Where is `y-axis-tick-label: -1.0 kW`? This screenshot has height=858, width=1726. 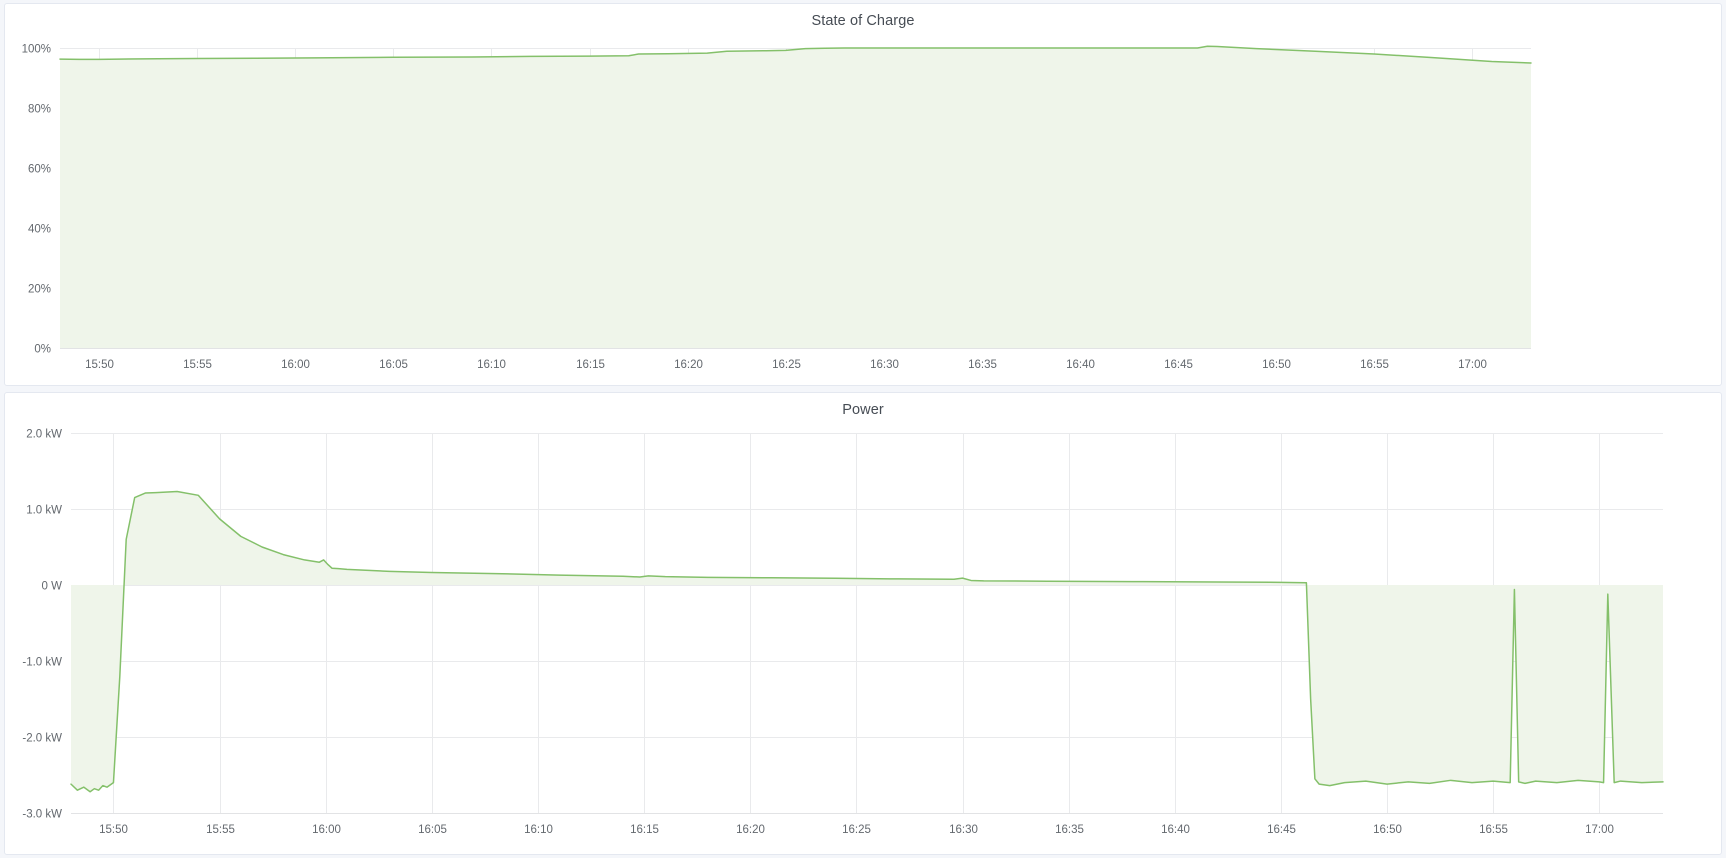 y-axis-tick-label: -1.0 kW is located at coordinates (42, 663).